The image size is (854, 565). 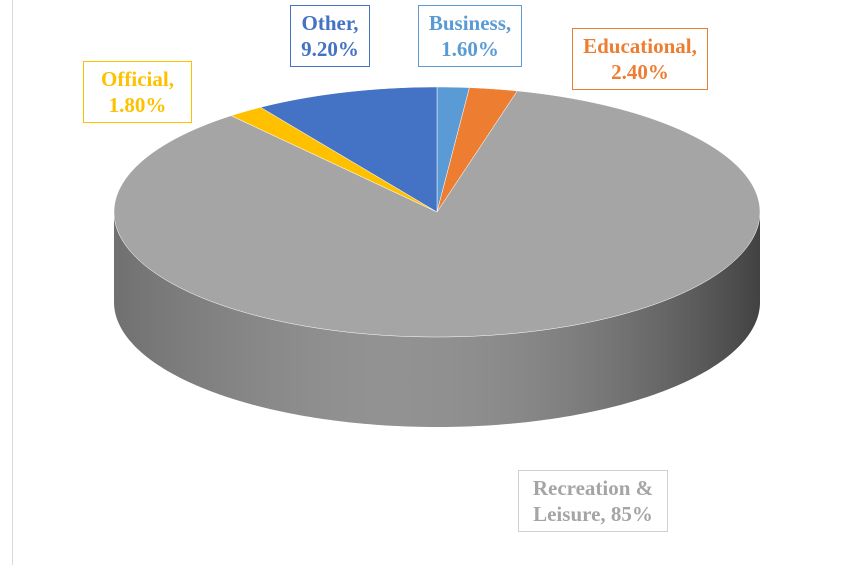 What do you see at coordinates (135, 79) in the screenshot?
I see `label-category: Official` at bounding box center [135, 79].